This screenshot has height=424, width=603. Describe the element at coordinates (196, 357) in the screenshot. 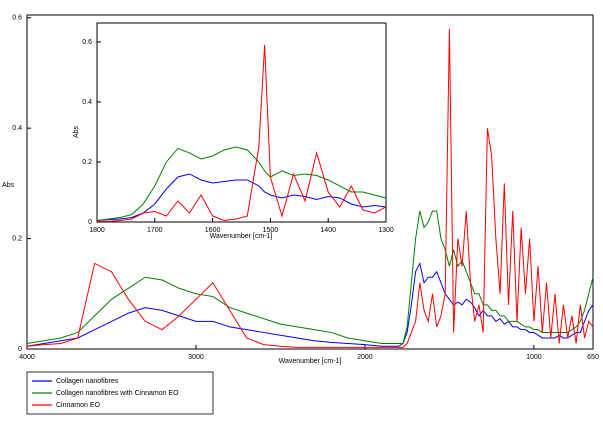

I see `x-tick-label: 3000` at that location.